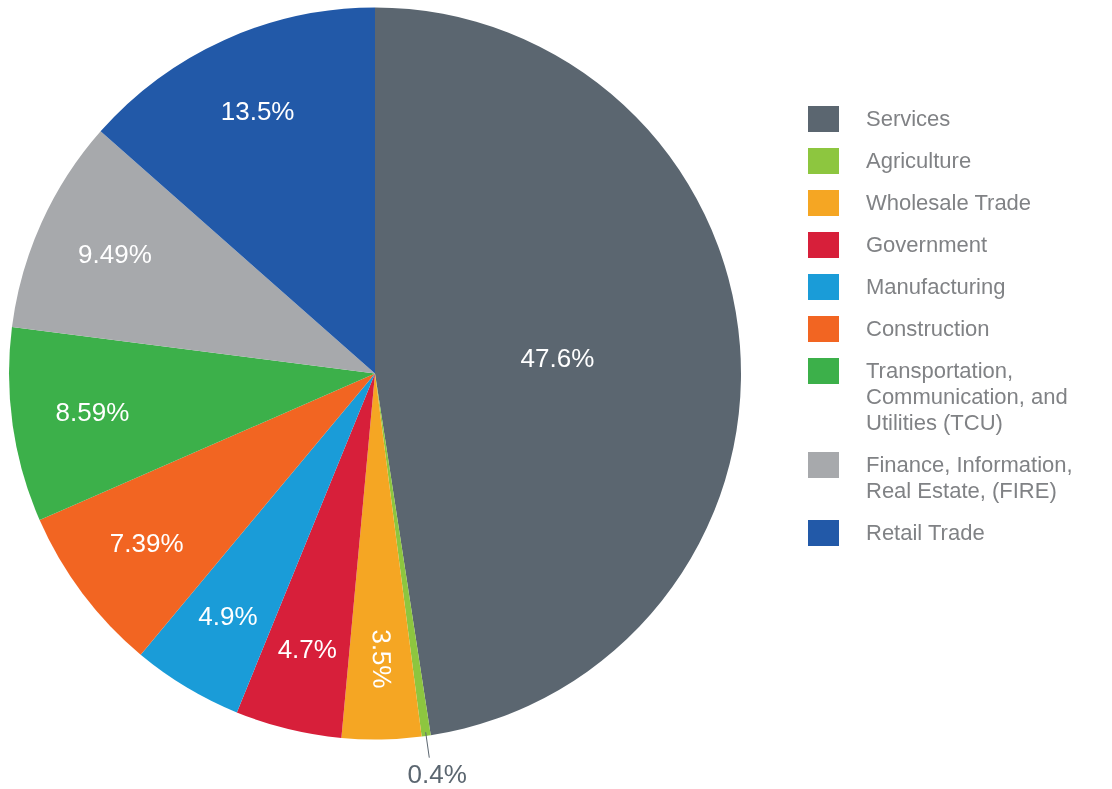 The width and height of the screenshot is (1112, 789). Describe the element at coordinates (967, 397) in the screenshot. I see `legend-label: Transportation, Communication, and Utilities (TCU)` at that location.